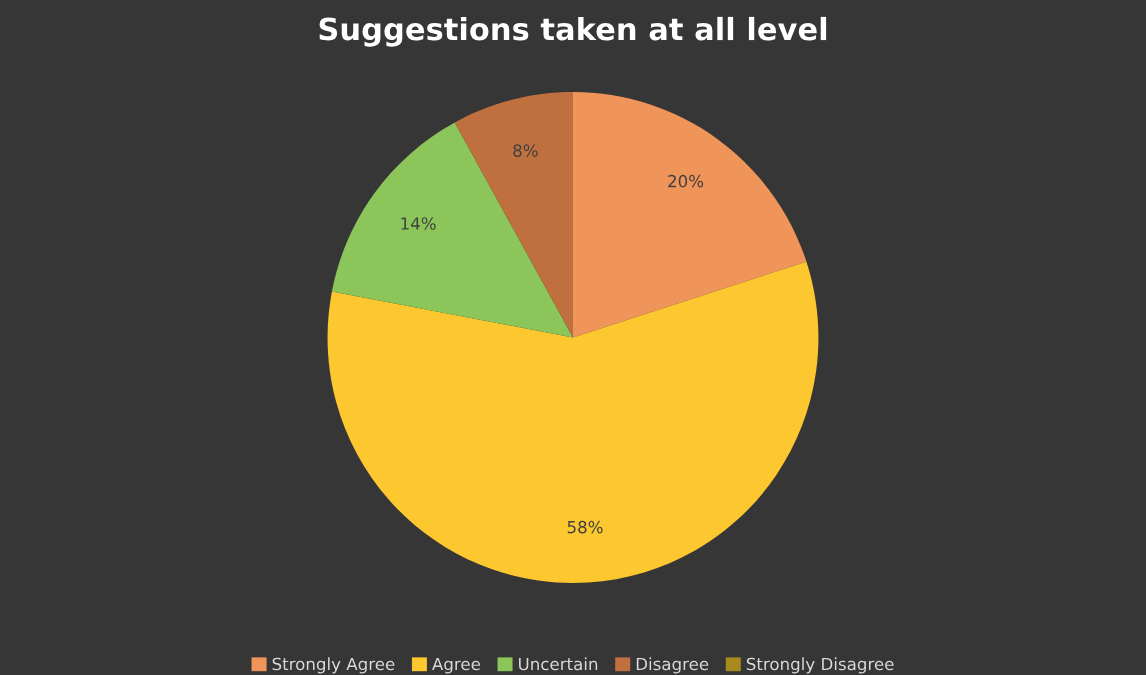  What do you see at coordinates (333, 665) in the screenshot?
I see `legend-label: Strongly Agree` at bounding box center [333, 665].